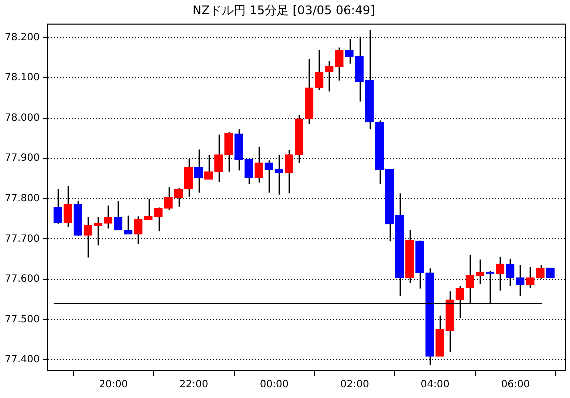  Describe the element at coordinates (22, 280) in the screenshot. I see `y-tick-label: 77.600` at that location.